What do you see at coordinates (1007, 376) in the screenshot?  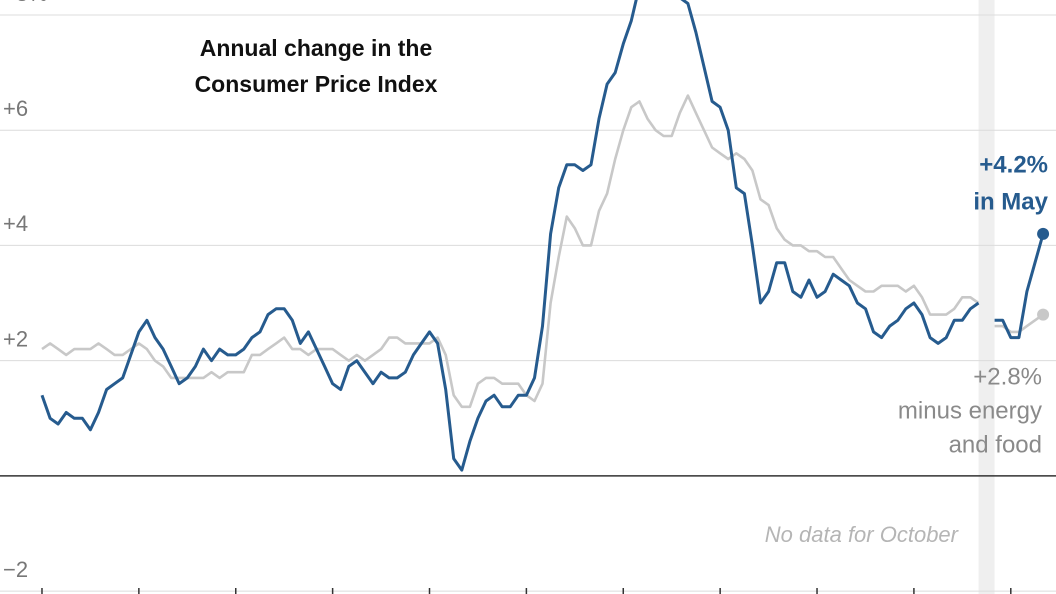 I see `value-label: +2.8%` at bounding box center [1007, 376].